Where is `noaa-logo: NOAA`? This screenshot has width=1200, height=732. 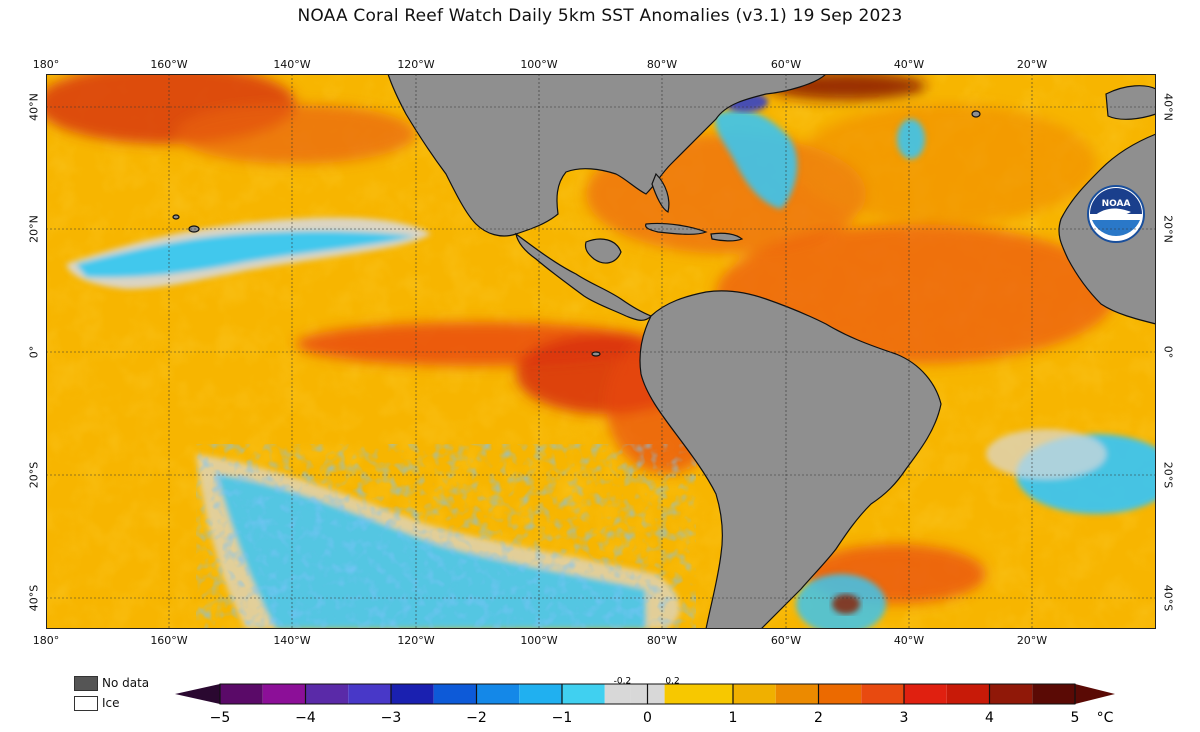 noaa-logo: NOAA is located at coordinates (1116, 214).